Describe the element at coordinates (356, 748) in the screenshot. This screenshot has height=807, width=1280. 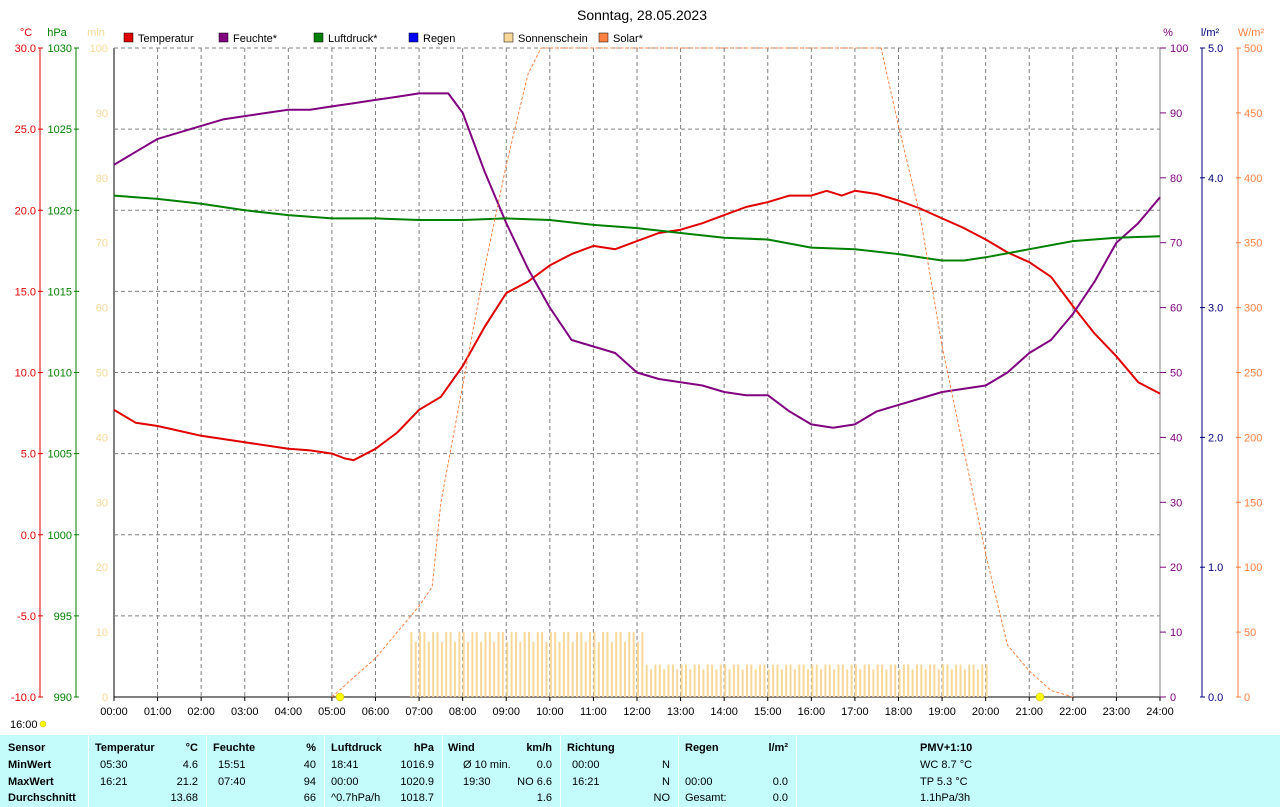
I see `header-luftdruck: Luftdruck` at that location.